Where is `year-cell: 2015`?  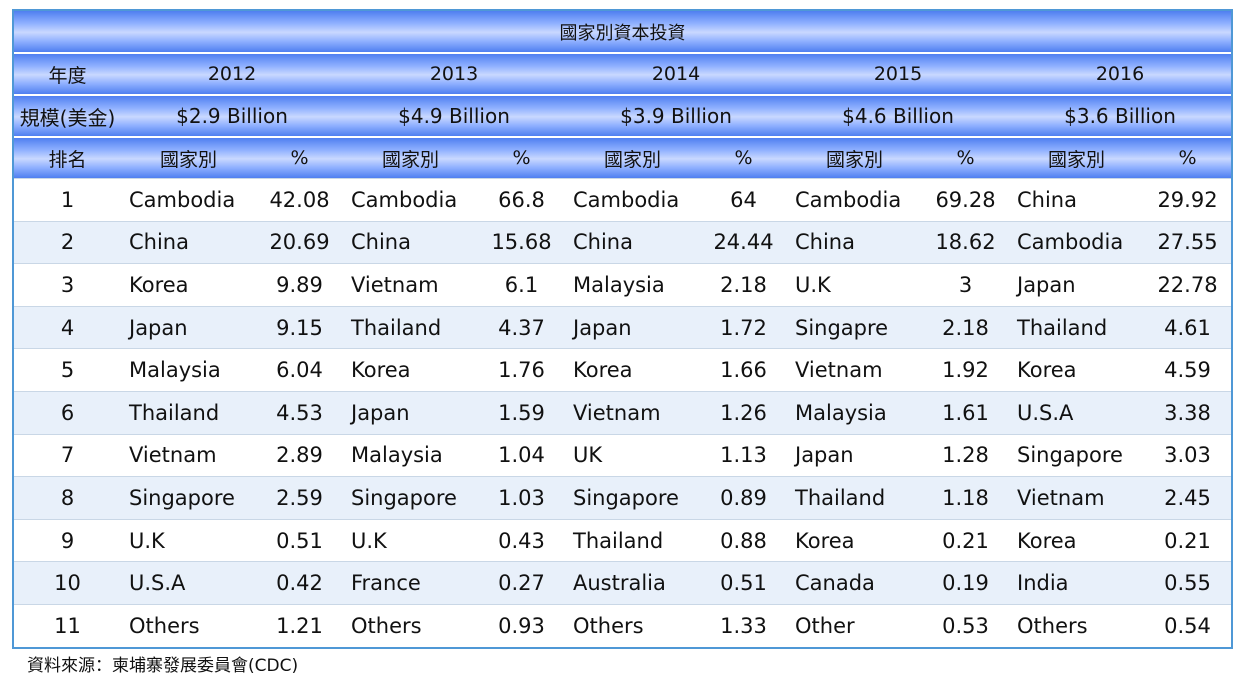
year-cell: 2015 is located at coordinates (898, 74).